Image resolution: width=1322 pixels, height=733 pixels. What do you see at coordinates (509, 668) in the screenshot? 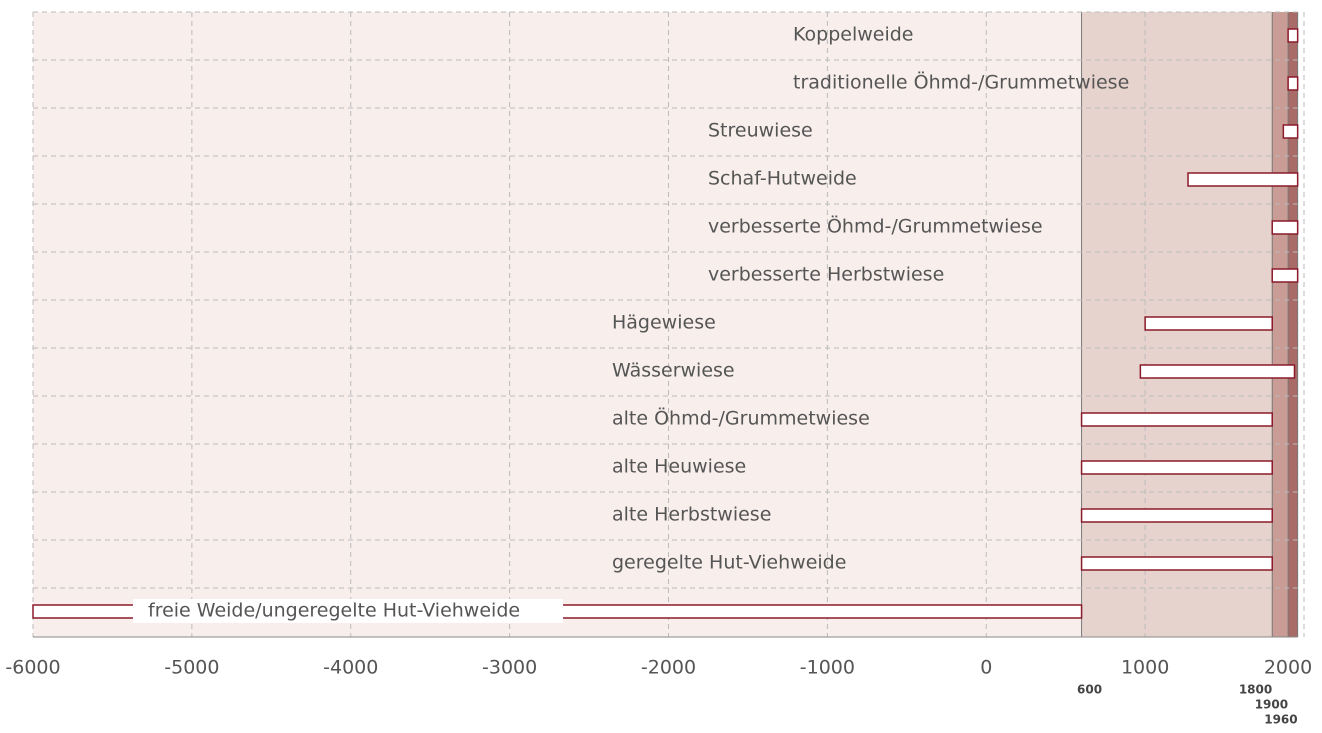
I see `x-tick-label: -3000` at bounding box center [509, 668].